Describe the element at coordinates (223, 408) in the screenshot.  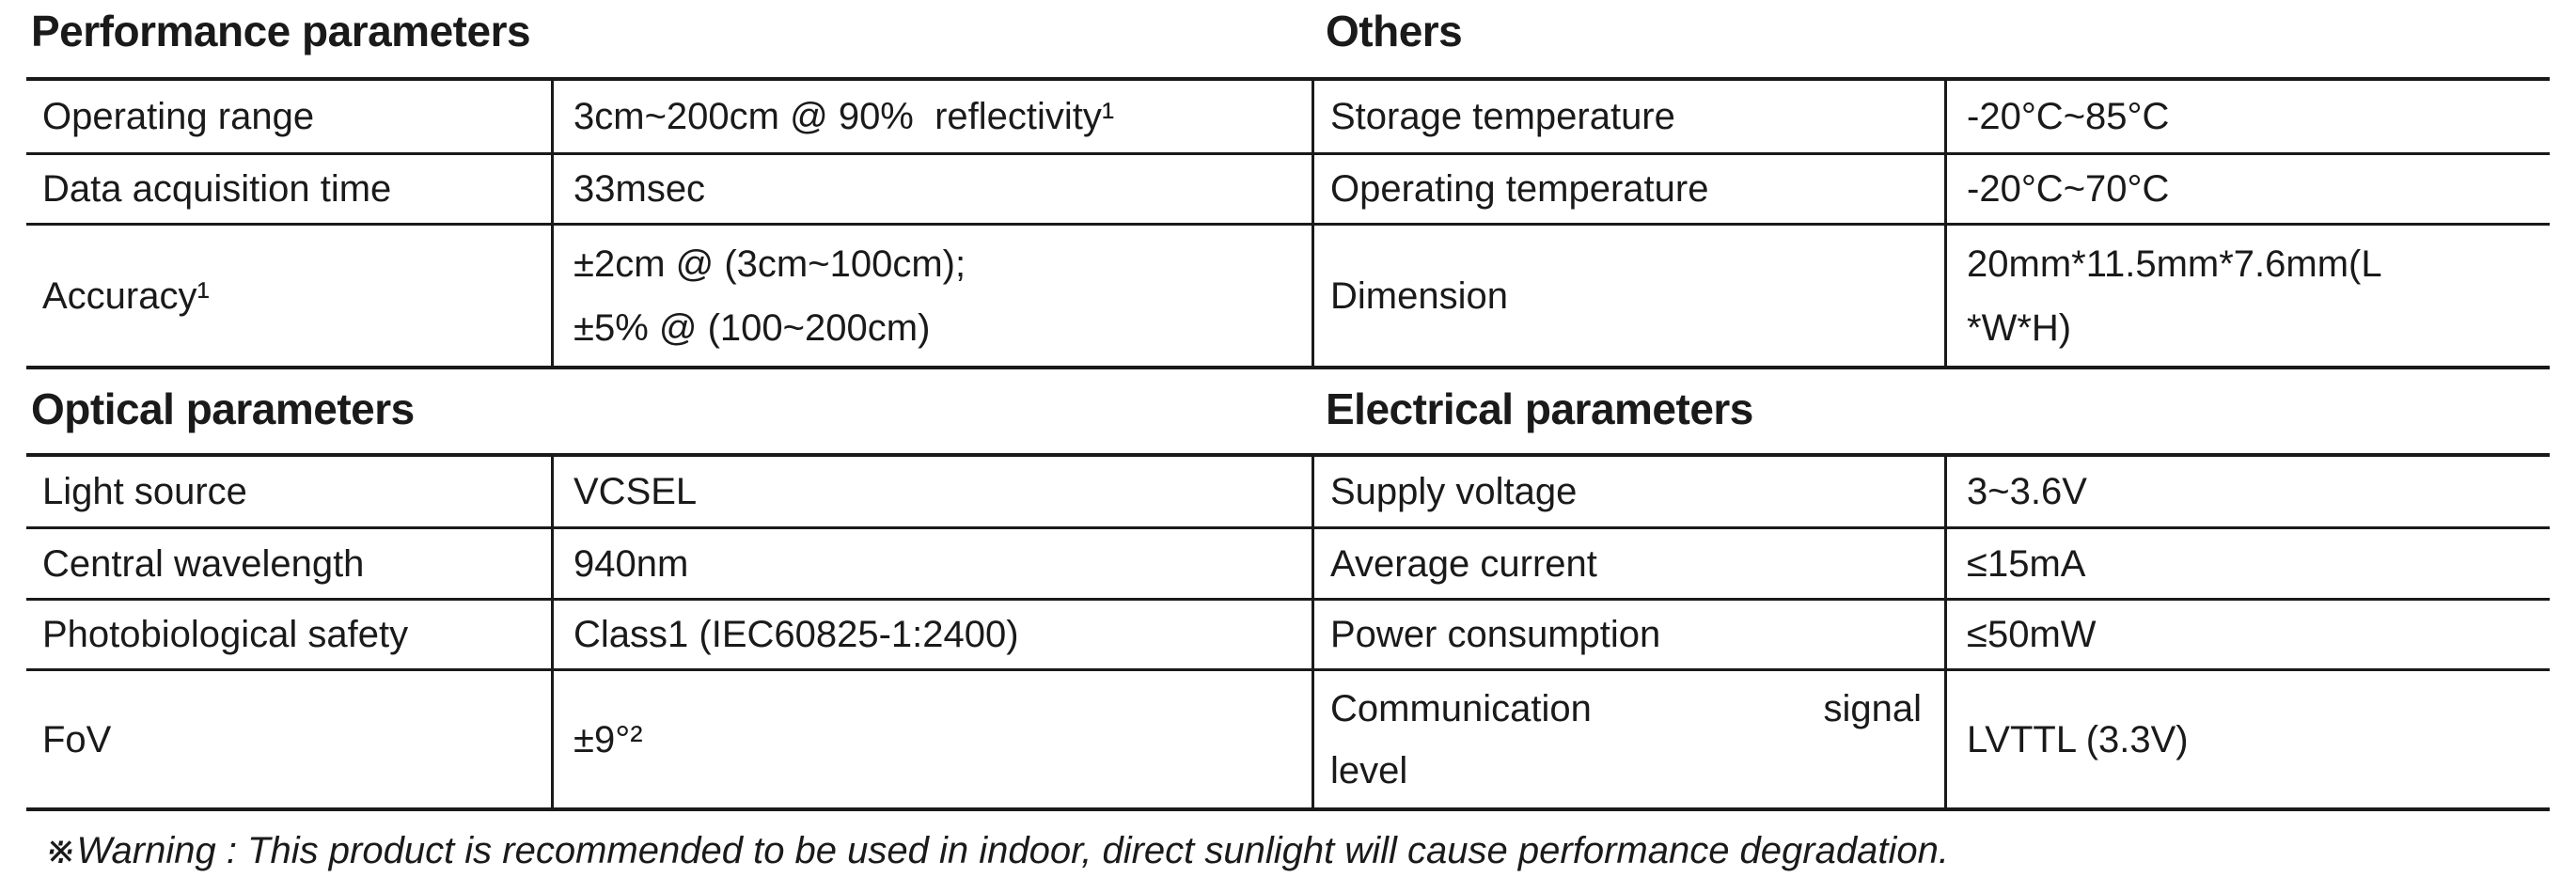
I see `section-title-optical: Optical parameters` at that location.